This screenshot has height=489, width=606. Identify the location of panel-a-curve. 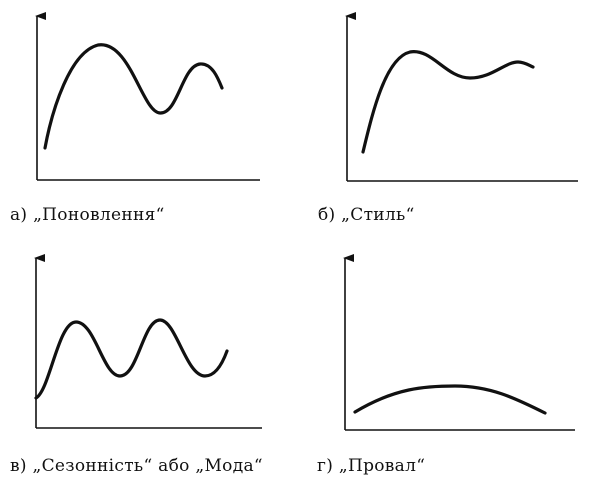
(133, 96).